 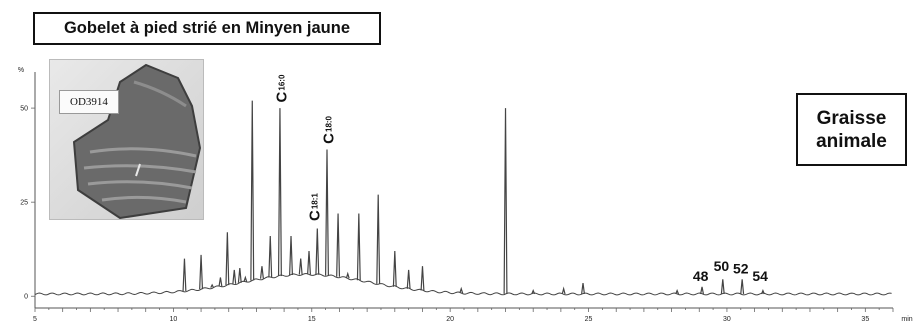 I want to click on residue-note: Graisse animale, so click(x=851, y=129).